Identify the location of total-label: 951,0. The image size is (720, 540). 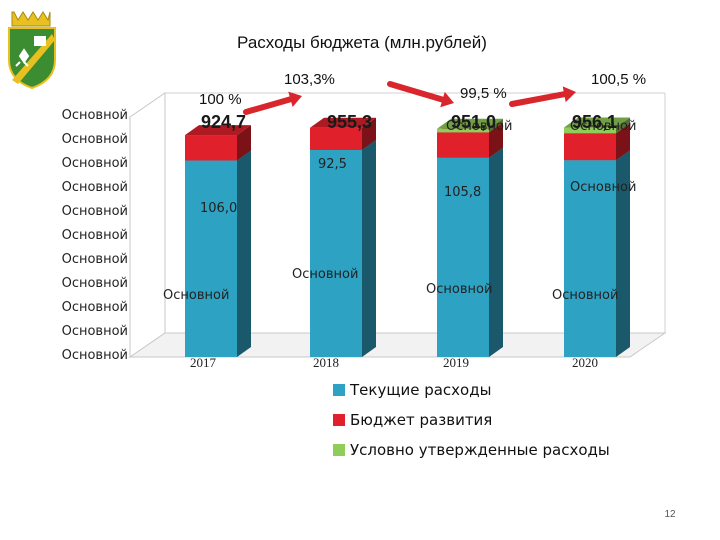
(473, 122).